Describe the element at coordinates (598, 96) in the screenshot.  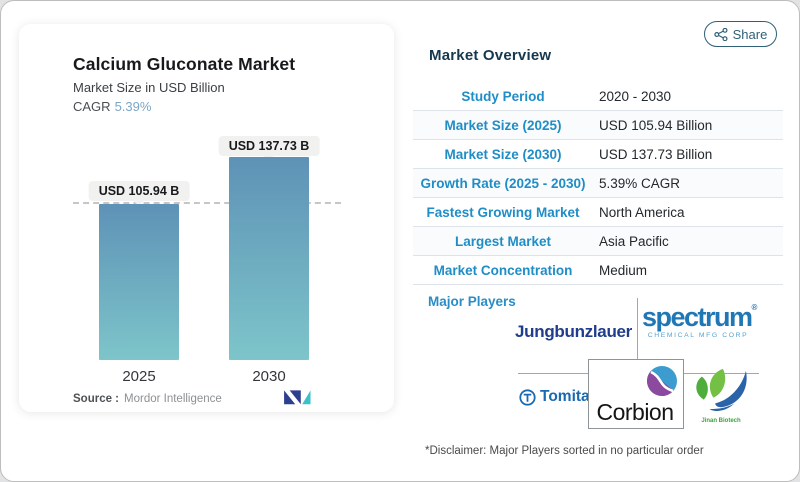
I see `table-row: Study Period 2020 - 2030` at that location.